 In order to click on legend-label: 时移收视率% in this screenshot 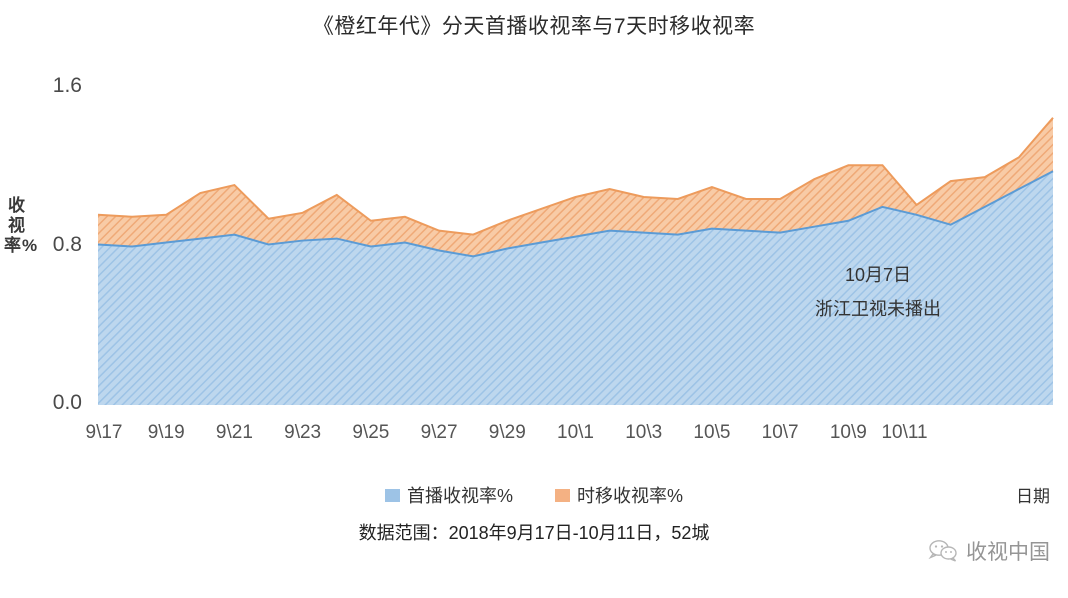, I will do `click(630, 496)`.